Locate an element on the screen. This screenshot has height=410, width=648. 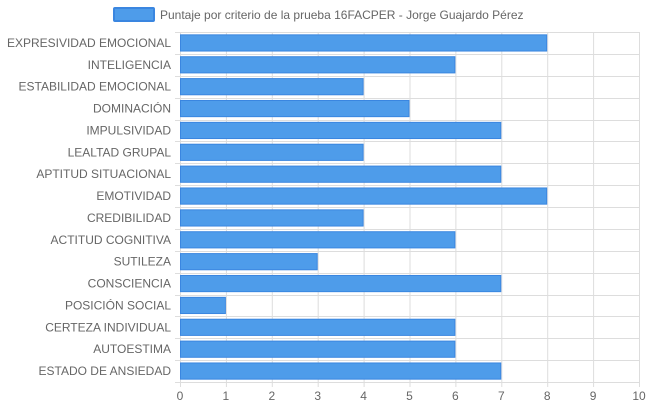
category-label: APTITUD SITUACIONAL is located at coordinates (103, 174).